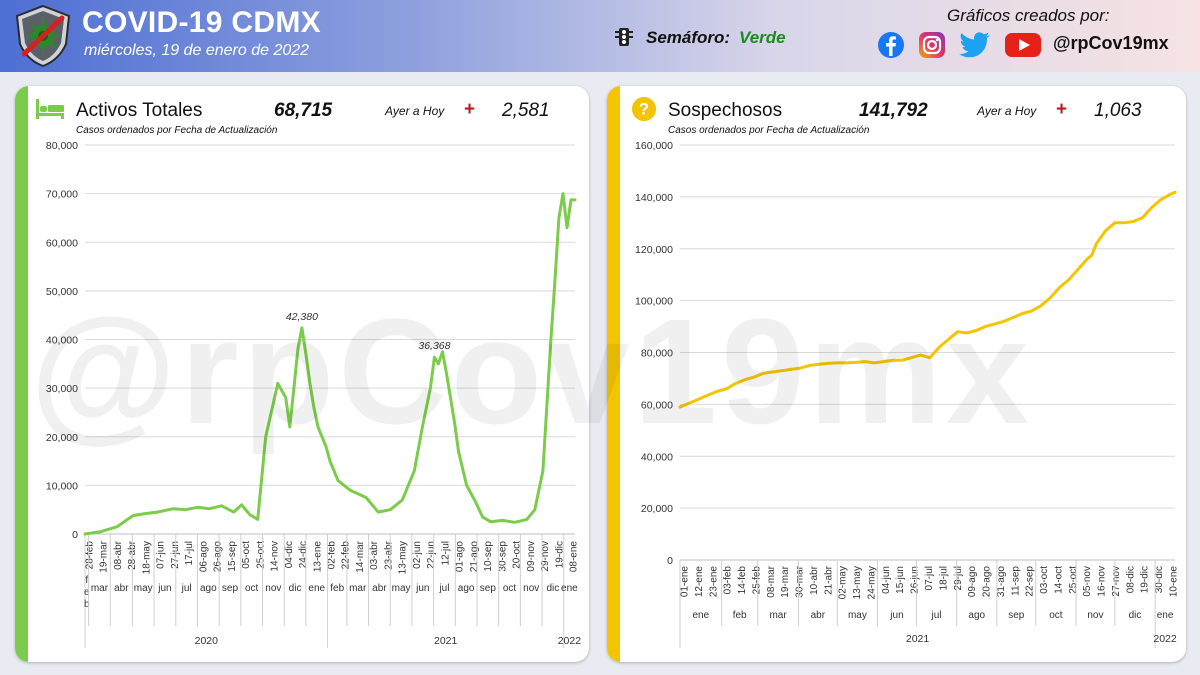 The image size is (1200, 675). Describe the element at coordinates (987, 582) in the screenshot. I see `x-tick-label: 20-ago` at that location.